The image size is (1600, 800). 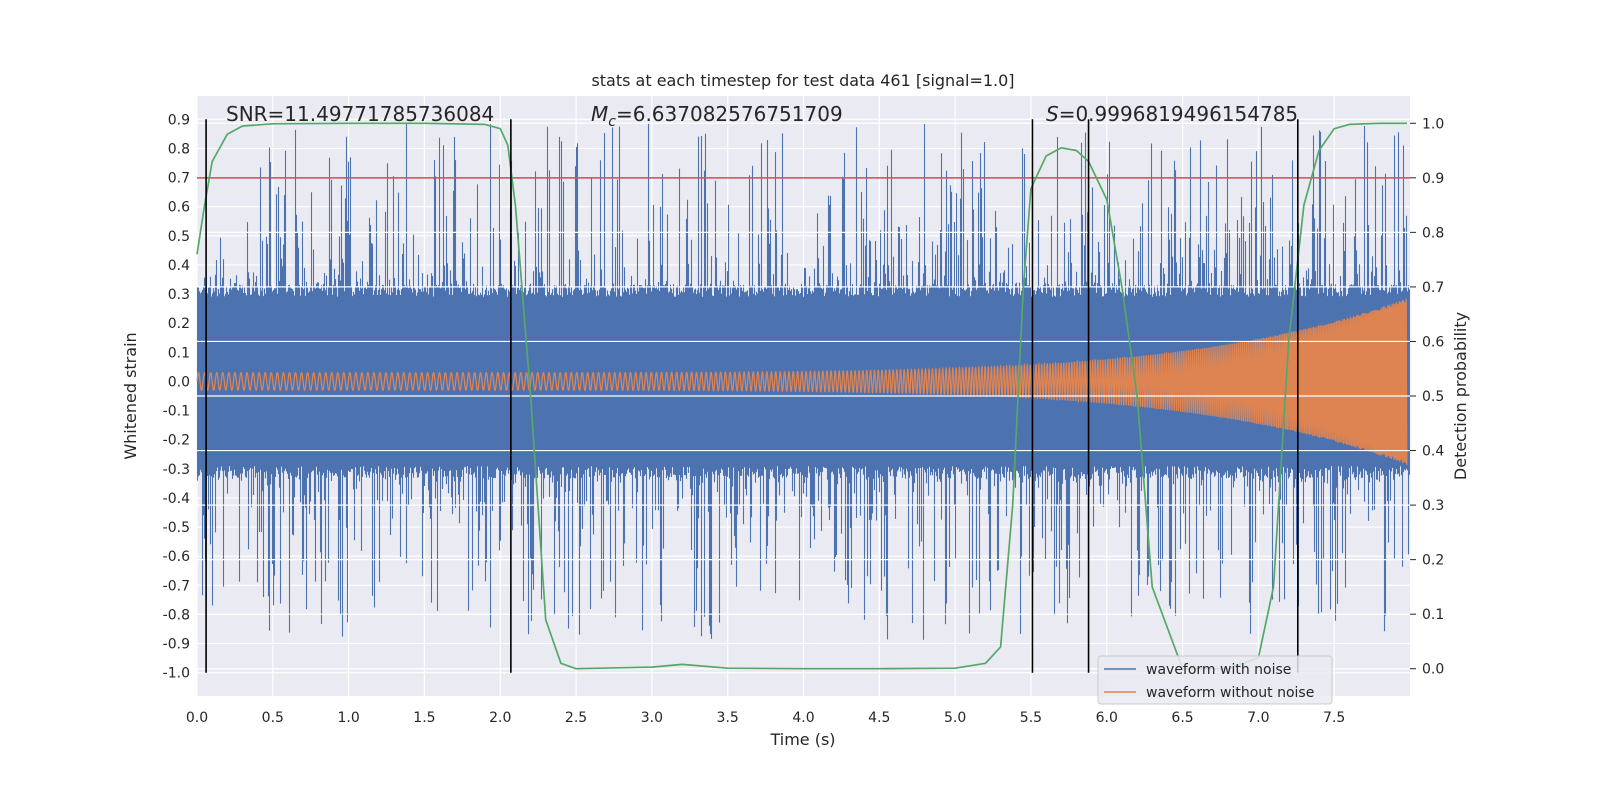 What do you see at coordinates (612, 122) in the screenshot?
I see `mc-subscript: c` at bounding box center [612, 122].